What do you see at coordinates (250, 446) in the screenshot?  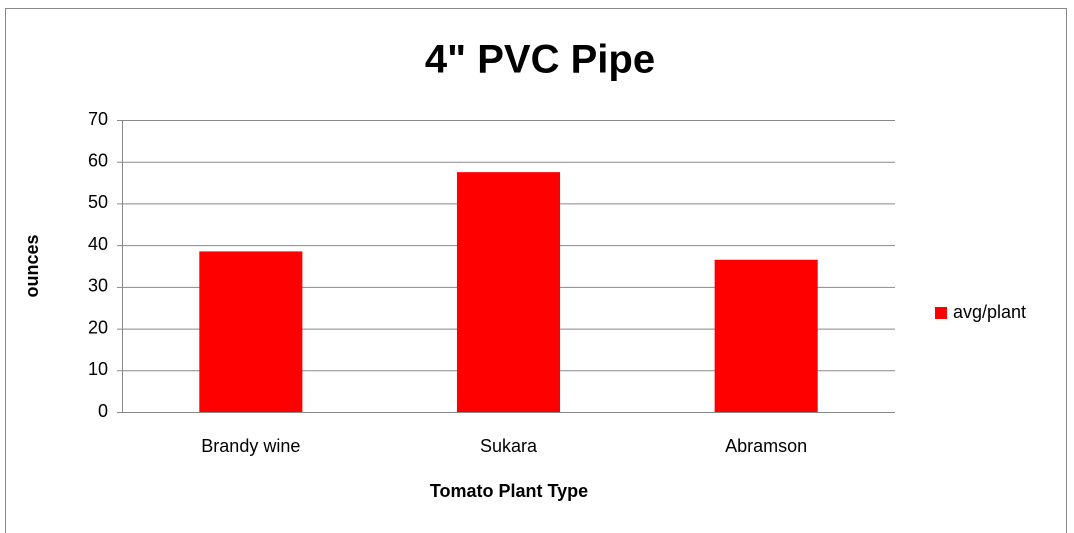 I see `x-tick-label: Brandy wine` at bounding box center [250, 446].